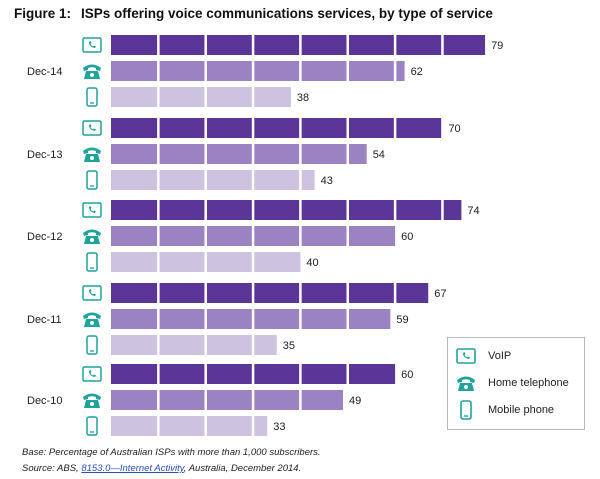  Describe the element at coordinates (327, 181) in the screenshot. I see `value-label-mobile-phone-dec-13: 43` at that location.